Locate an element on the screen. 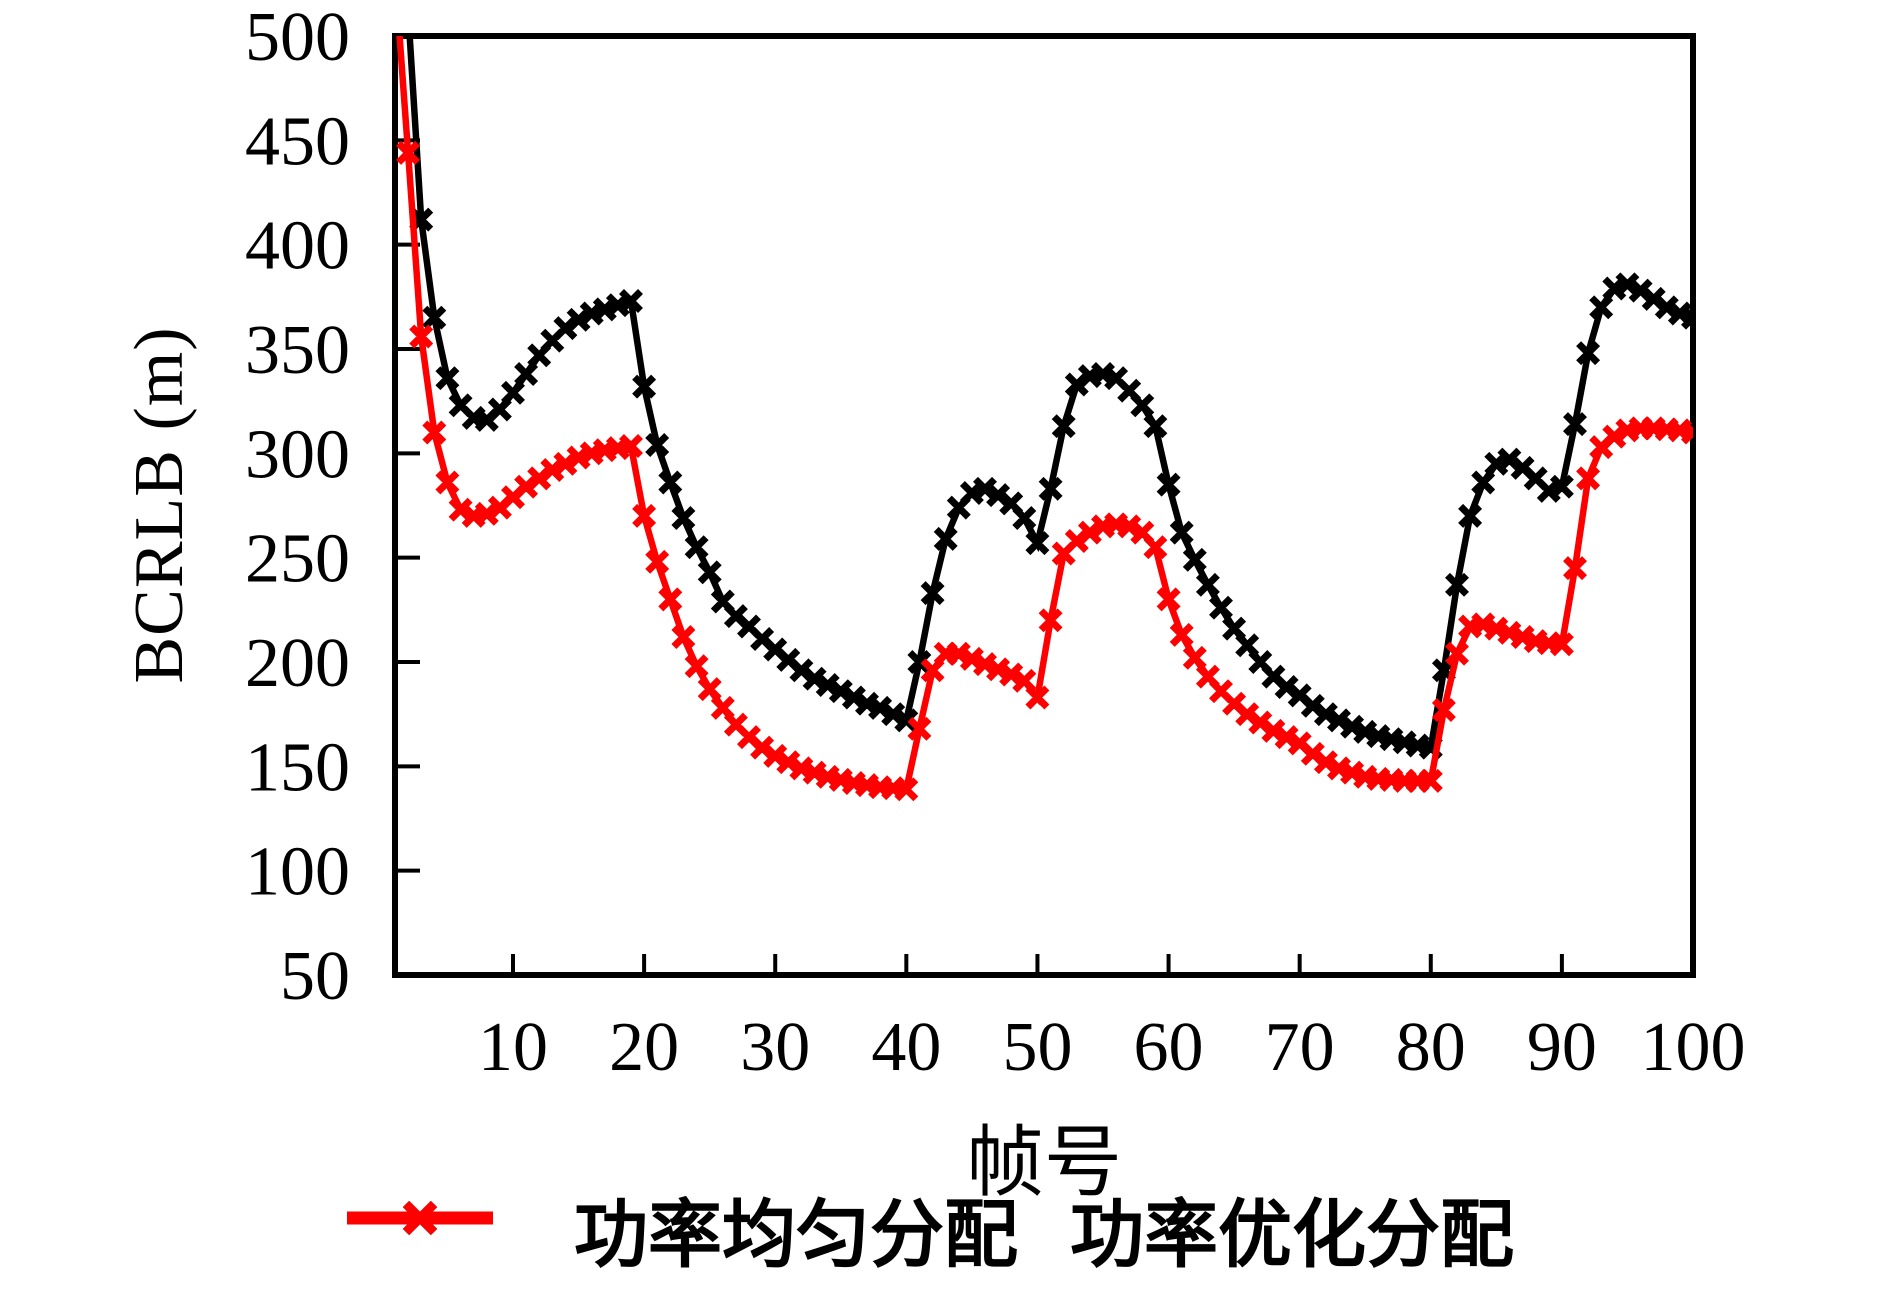  x-tick-label: 100 is located at coordinates (1693, 1047).